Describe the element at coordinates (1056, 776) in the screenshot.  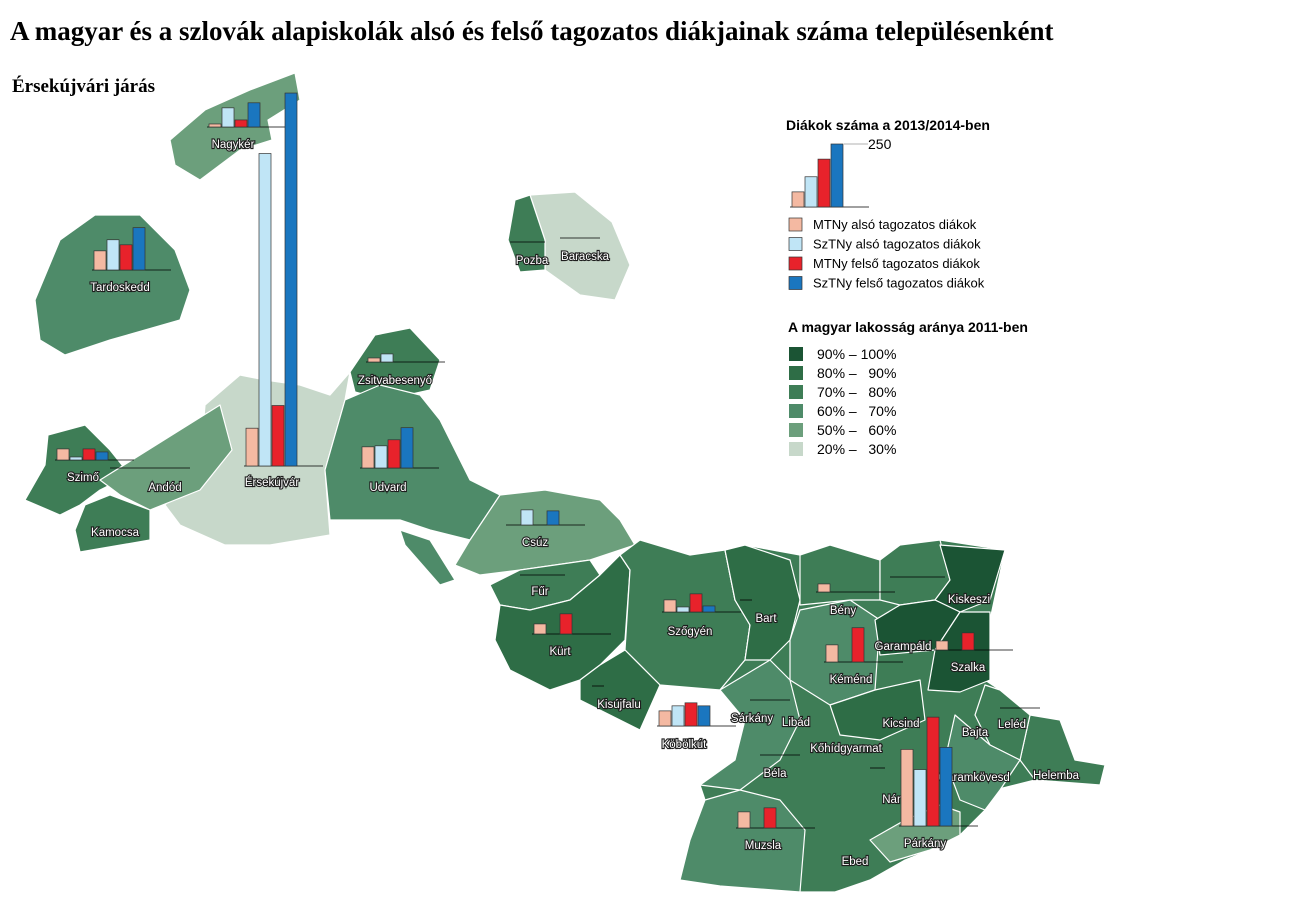
I see `place-label: Helemba` at that location.